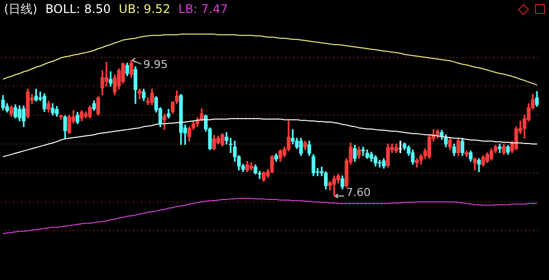 The height and width of the screenshot is (280, 549). Describe the element at coordinates (21, 9) in the screenshot. I see `chart-title: (日线)` at that location.